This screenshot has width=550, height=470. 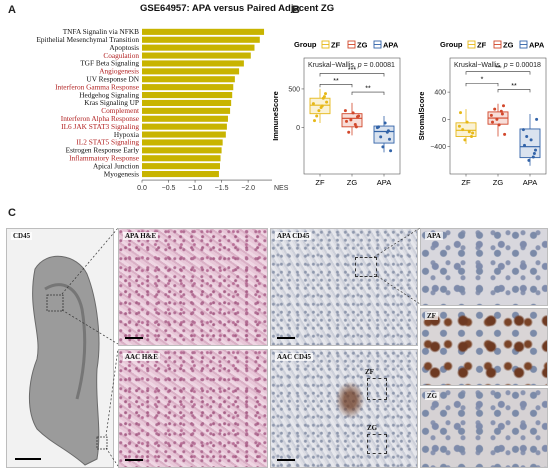 What do you see at coordinates (237, 8) in the screenshot?
I see `panel-a-title: GSE64957: APA versus Paired Adjacent ZG` at bounding box center [237, 8].